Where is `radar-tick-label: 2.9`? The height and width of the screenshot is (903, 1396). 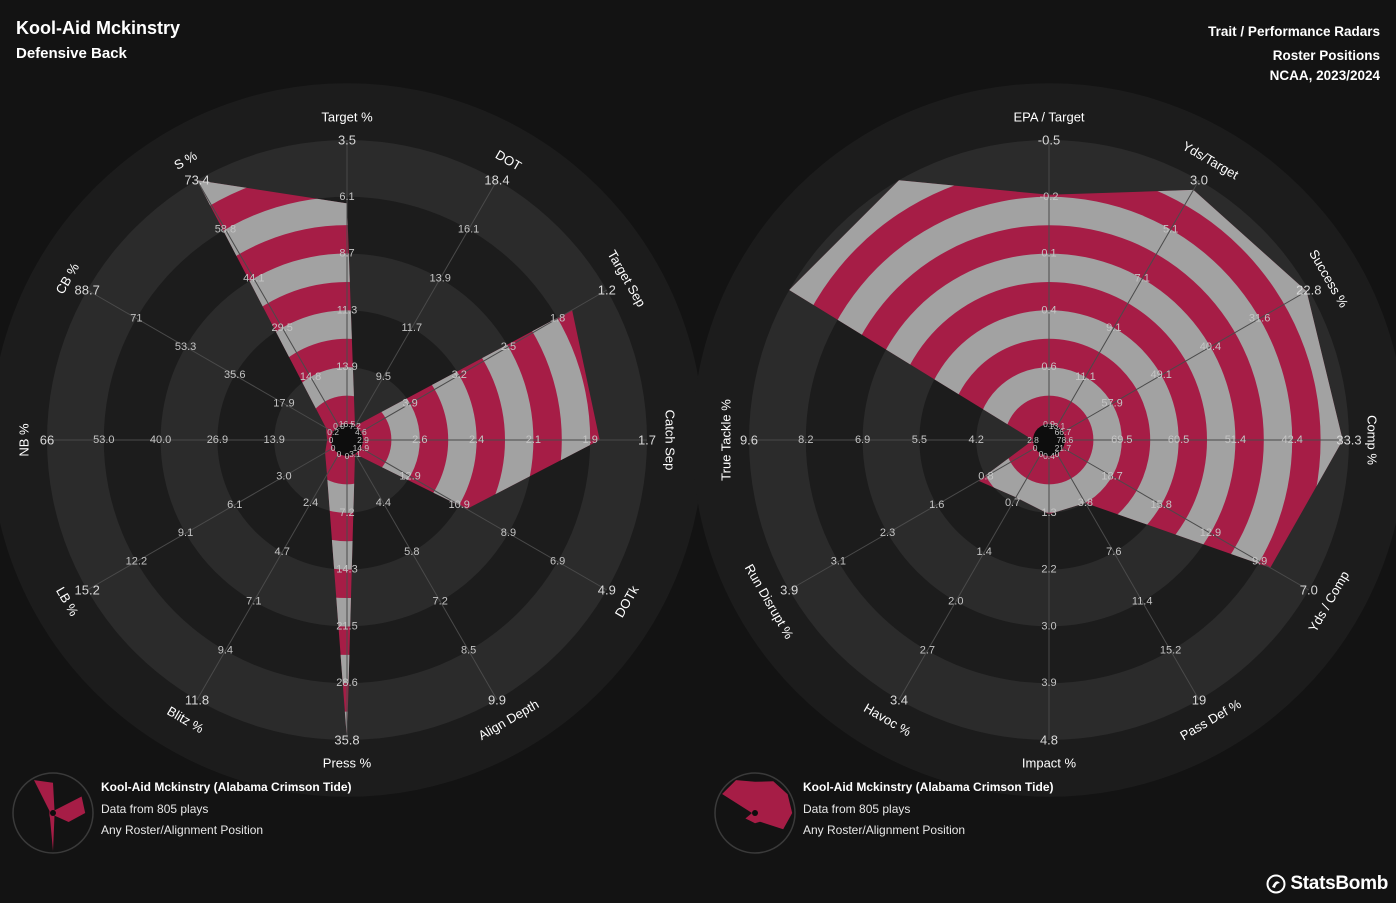
radar-tick-label: 2.9 is located at coordinates (363, 440).